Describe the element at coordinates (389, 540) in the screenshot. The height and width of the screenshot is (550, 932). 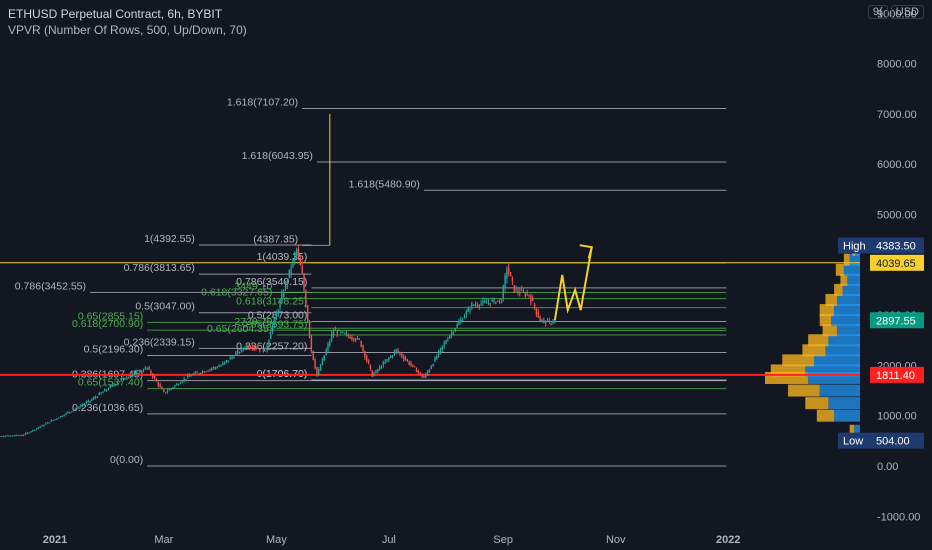
I see `x-tick-label: Jul` at that location.